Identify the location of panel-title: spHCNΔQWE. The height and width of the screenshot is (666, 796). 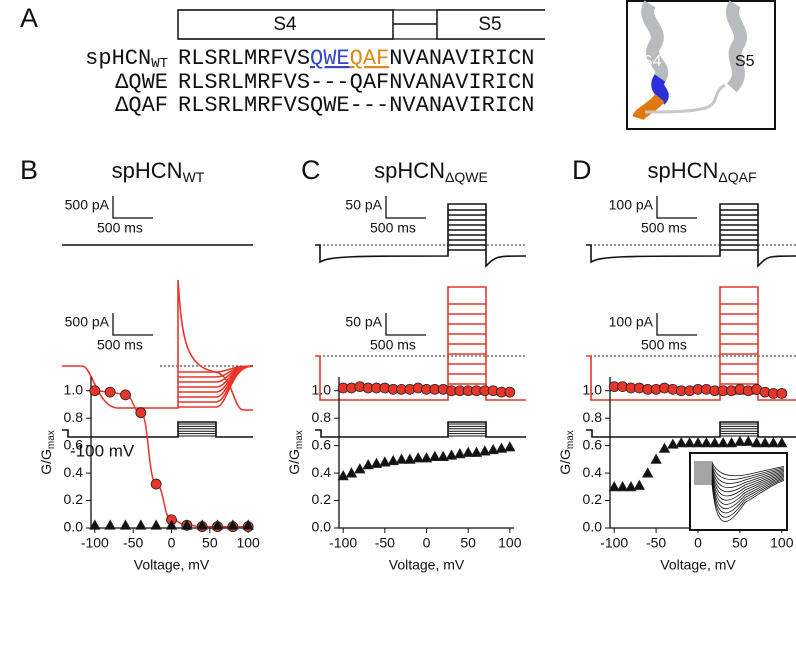
(431, 171).